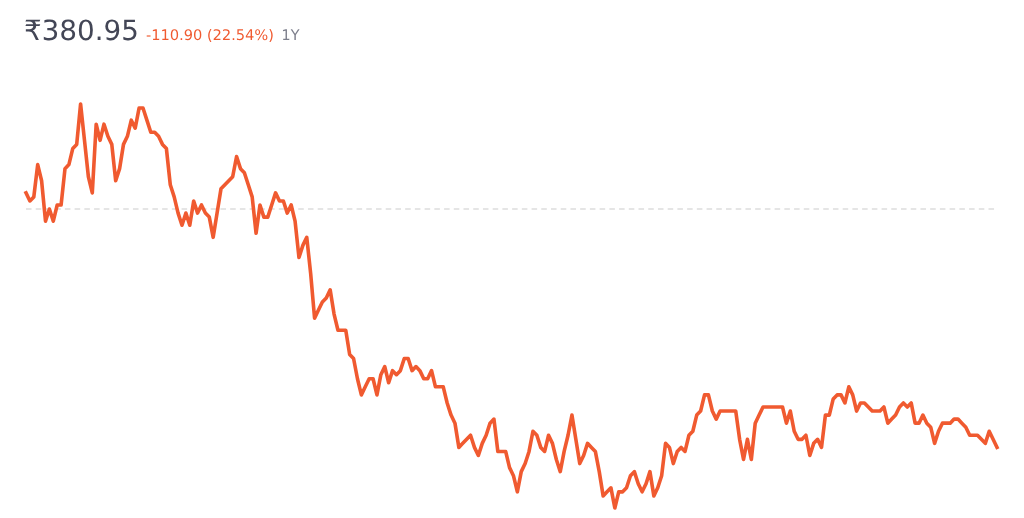 This screenshot has height=518, width=1024. What do you see at coordinates (81, 30) in the screenshot?
I see `chart-title: ₹380.95` at bounding box center [81, 30].